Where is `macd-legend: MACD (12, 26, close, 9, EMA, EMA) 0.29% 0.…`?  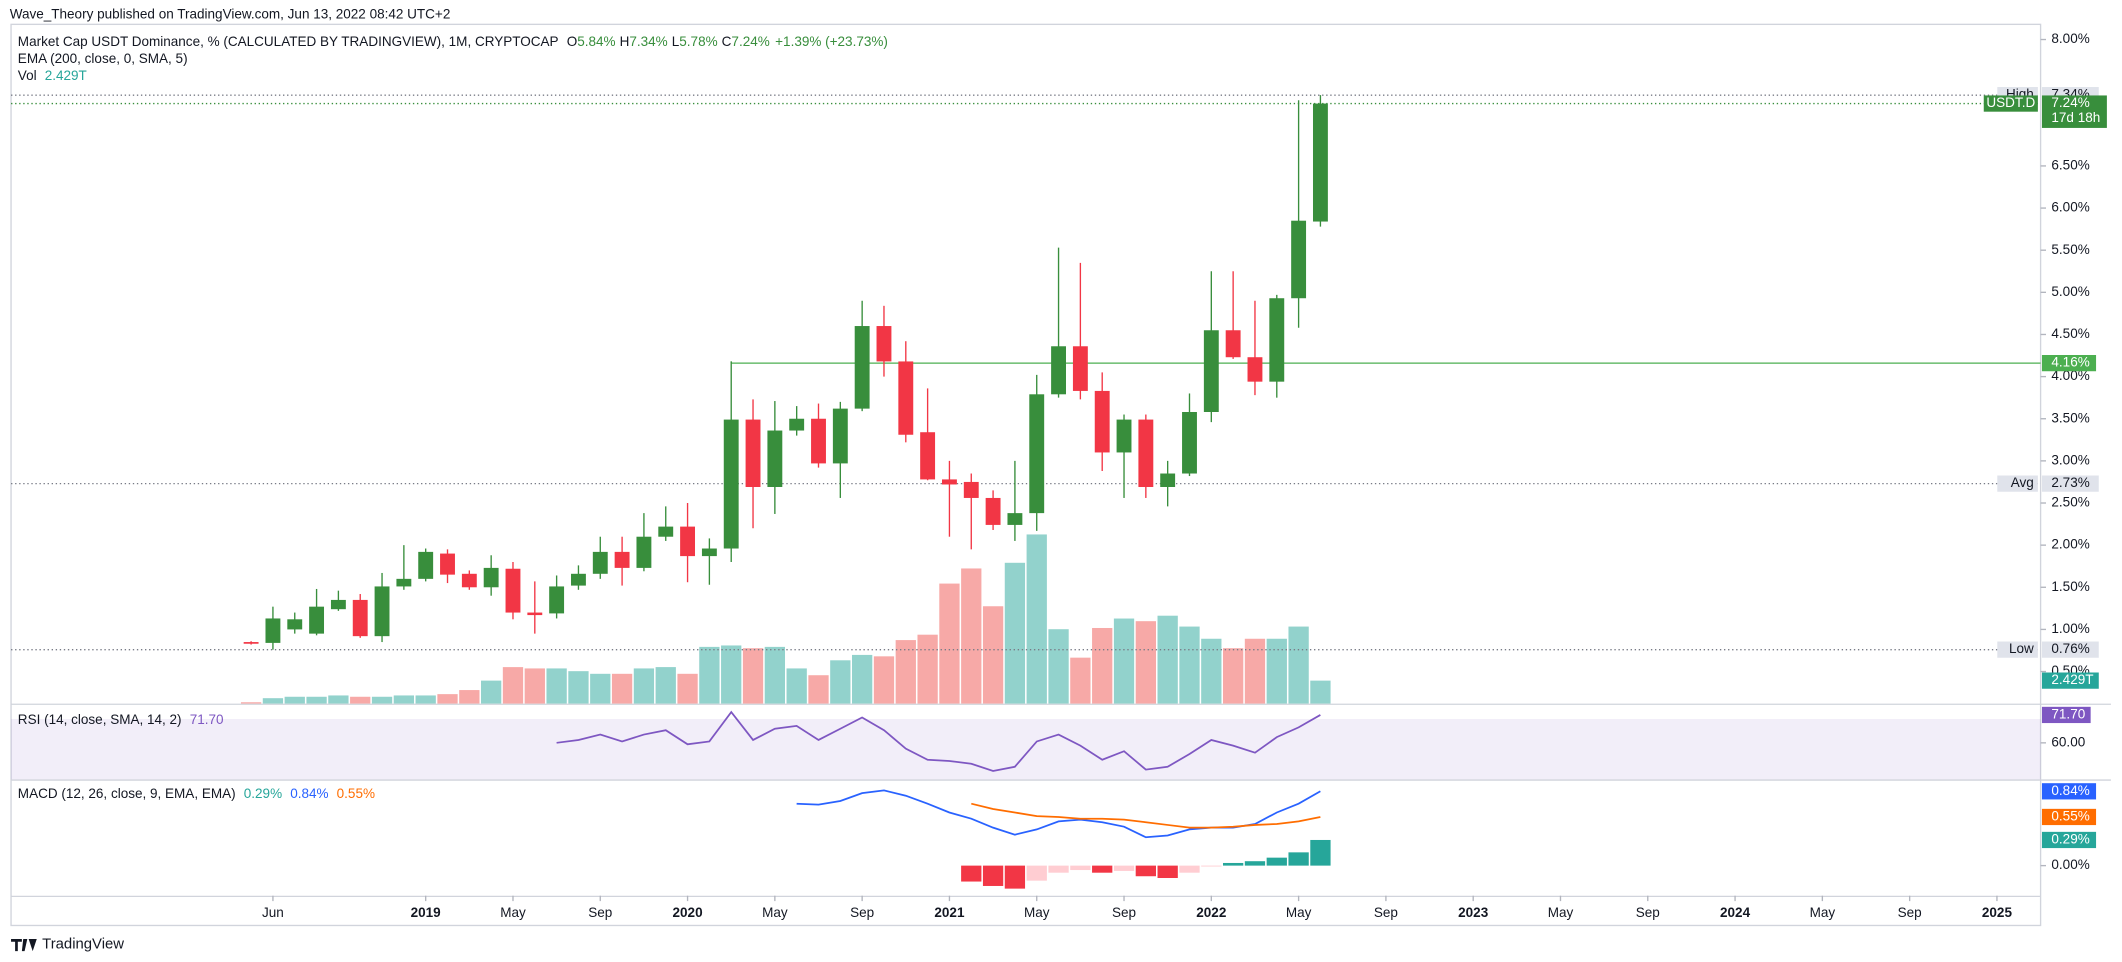
macd-legend: MACD (12, 26, close, 9, EMA, EMA) 0.29% 0.… is located at coordinates (196, 793).